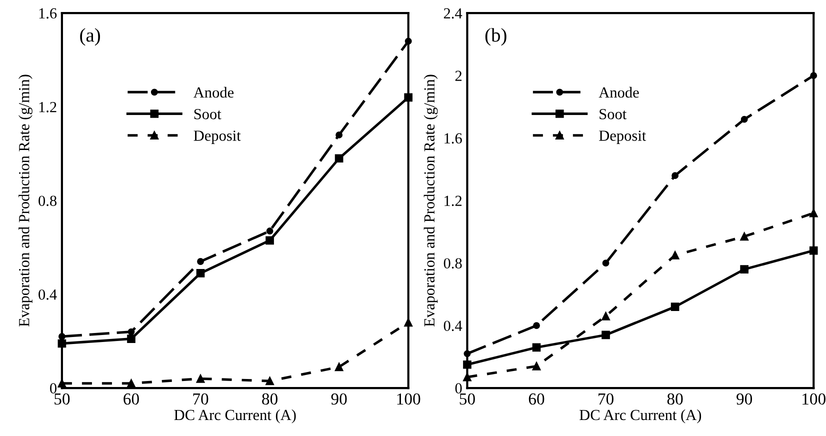 Image resolution: width=826 pixels, height=436 pixels. Describe the element at coordinates (453, 13) in the screenshot. I see `y-tick-label: 2.4` at that location.